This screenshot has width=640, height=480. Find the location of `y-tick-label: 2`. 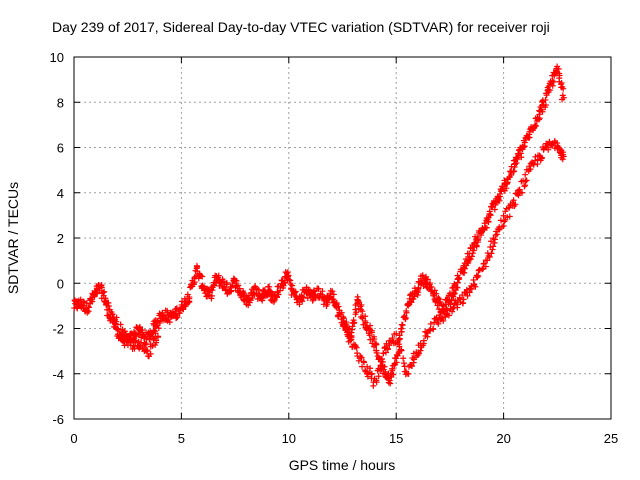

y-tick-label: 2 is located at coordinates (60, 238).